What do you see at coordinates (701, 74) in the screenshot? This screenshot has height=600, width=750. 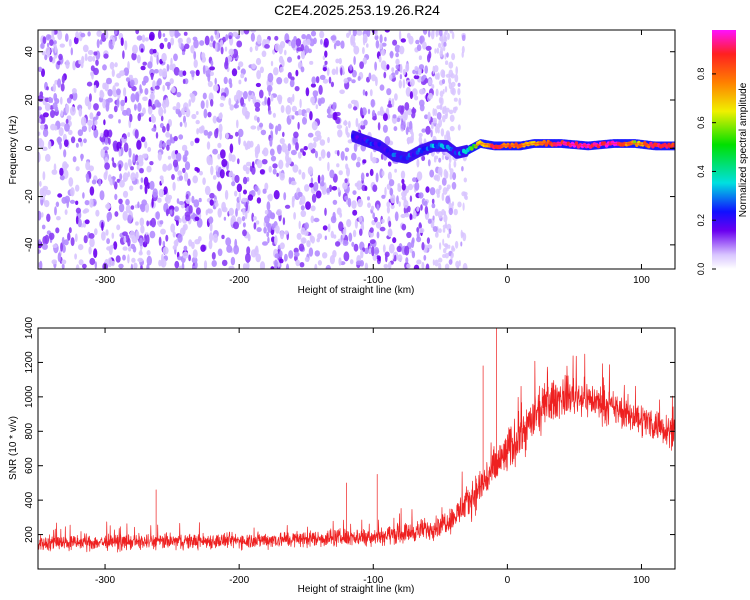 I see `colorbar-tick-label: 0.8` at bounding box center [701, 74].